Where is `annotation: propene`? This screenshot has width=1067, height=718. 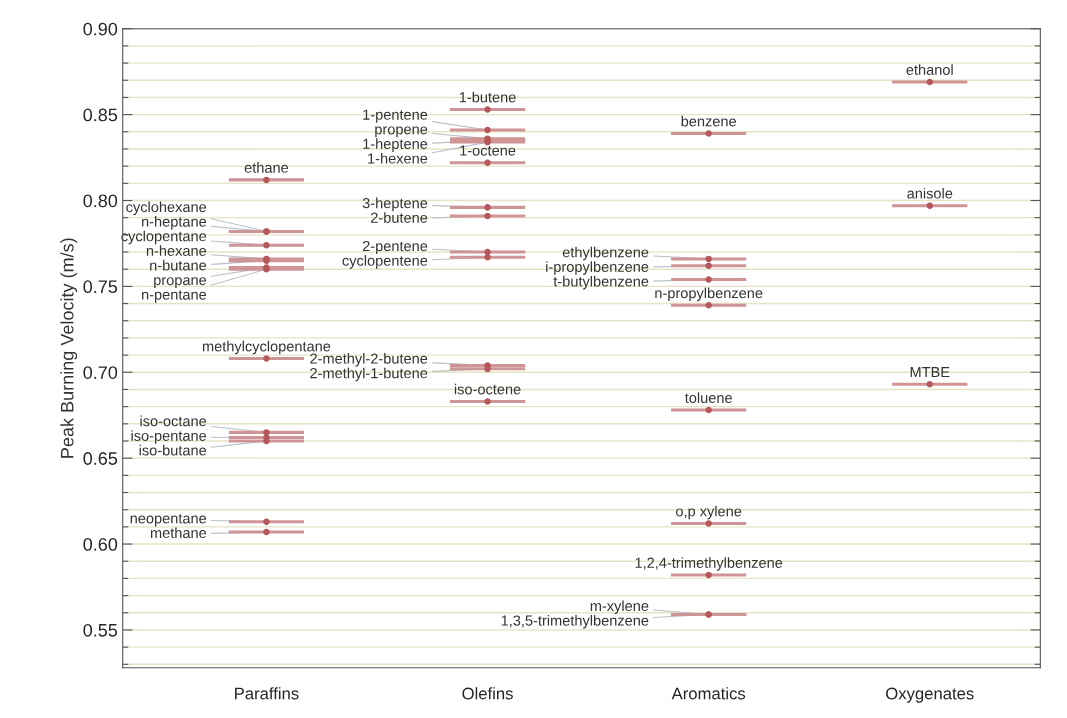 annotation: propene is located at coordinates (401, 132).